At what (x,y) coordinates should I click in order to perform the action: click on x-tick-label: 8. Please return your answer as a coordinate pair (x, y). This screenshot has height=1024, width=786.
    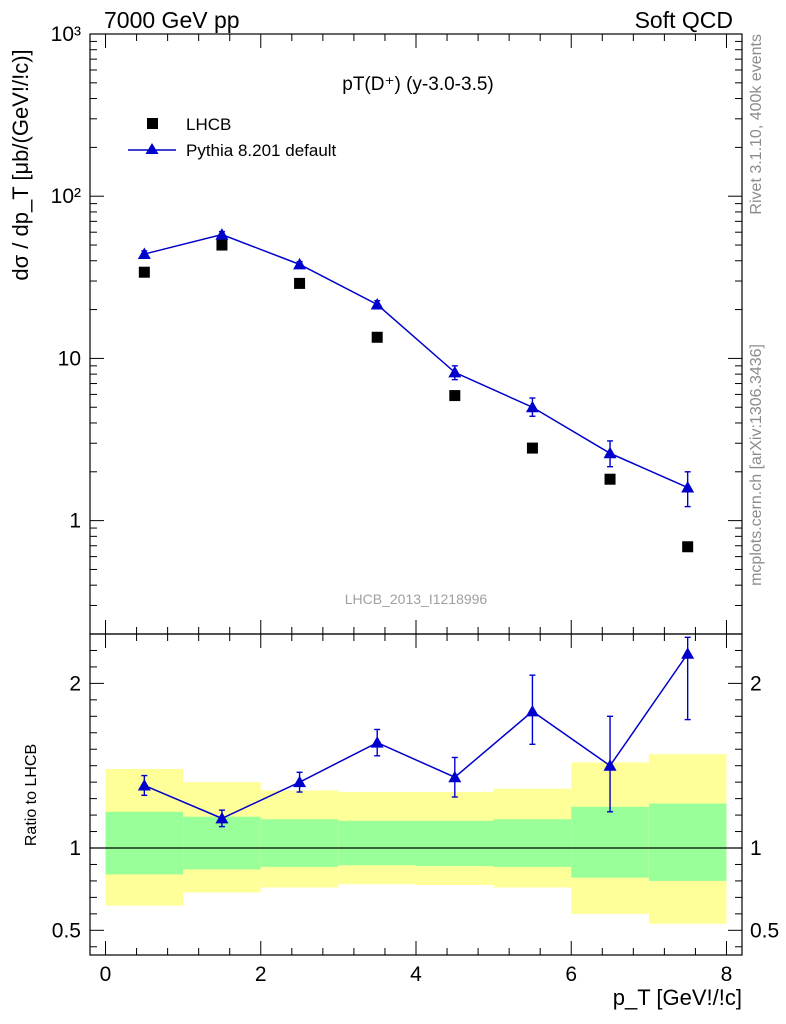
    Looking at the image, I should click on (727, 974).